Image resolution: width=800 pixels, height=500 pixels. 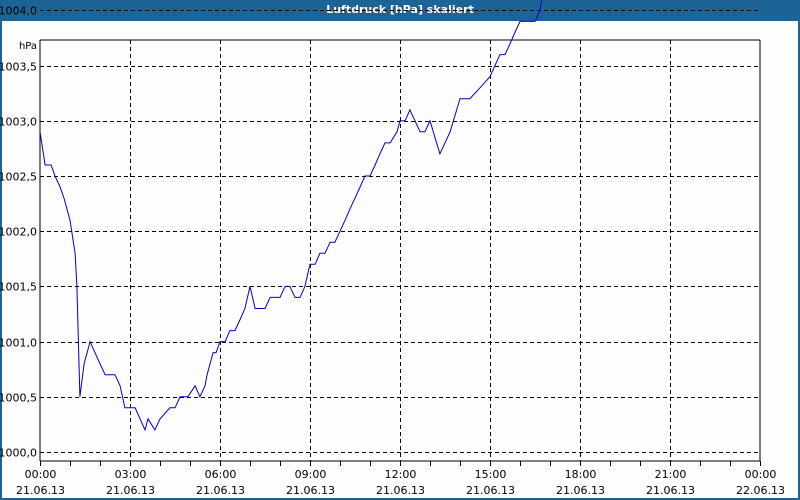 What do you see at coordinates (18, 398) in the screenshot?
I see `y-tick-label: 1000,5` at bounding box center [18, 398].